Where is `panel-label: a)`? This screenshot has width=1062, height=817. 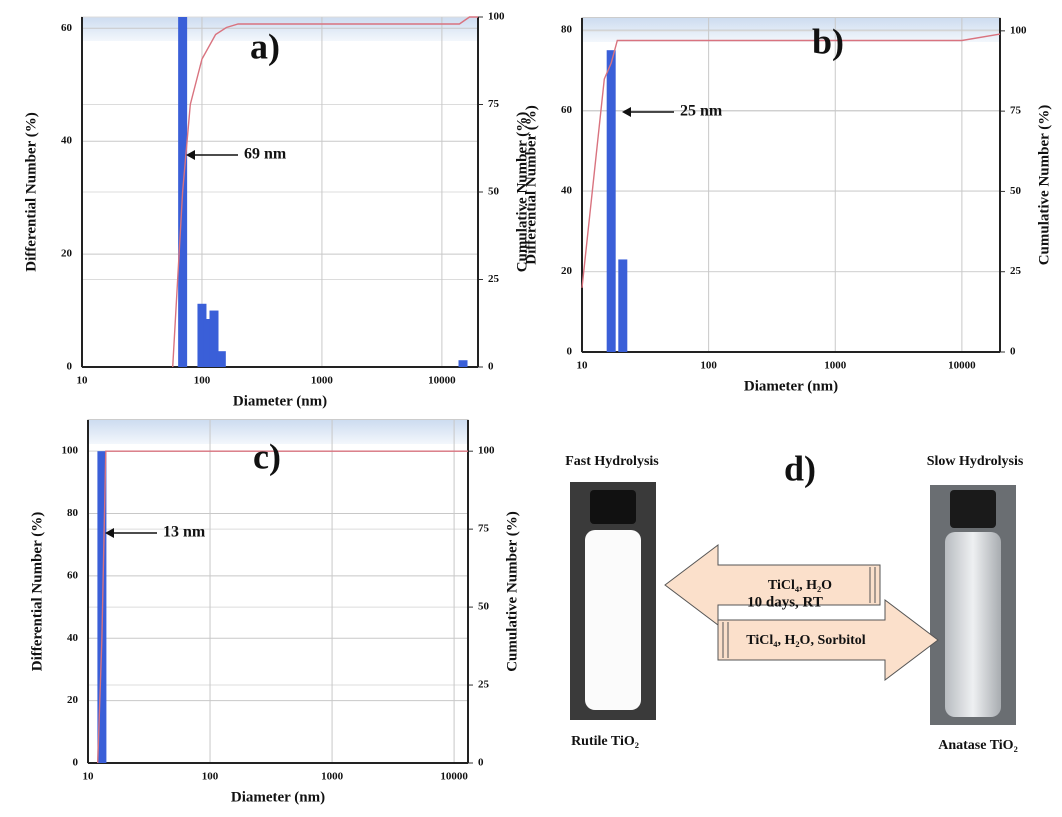
panel-label: a) is located at coordinates (265, 46).